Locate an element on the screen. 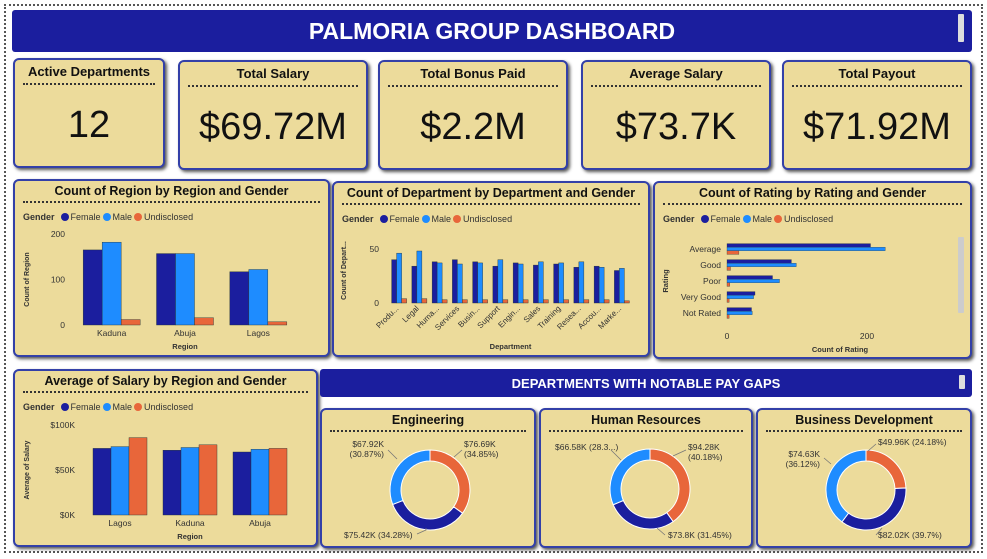 The width and height of the screenshot is (987, 559). y-tick-label: 0 is located at coordinates (62, 325).